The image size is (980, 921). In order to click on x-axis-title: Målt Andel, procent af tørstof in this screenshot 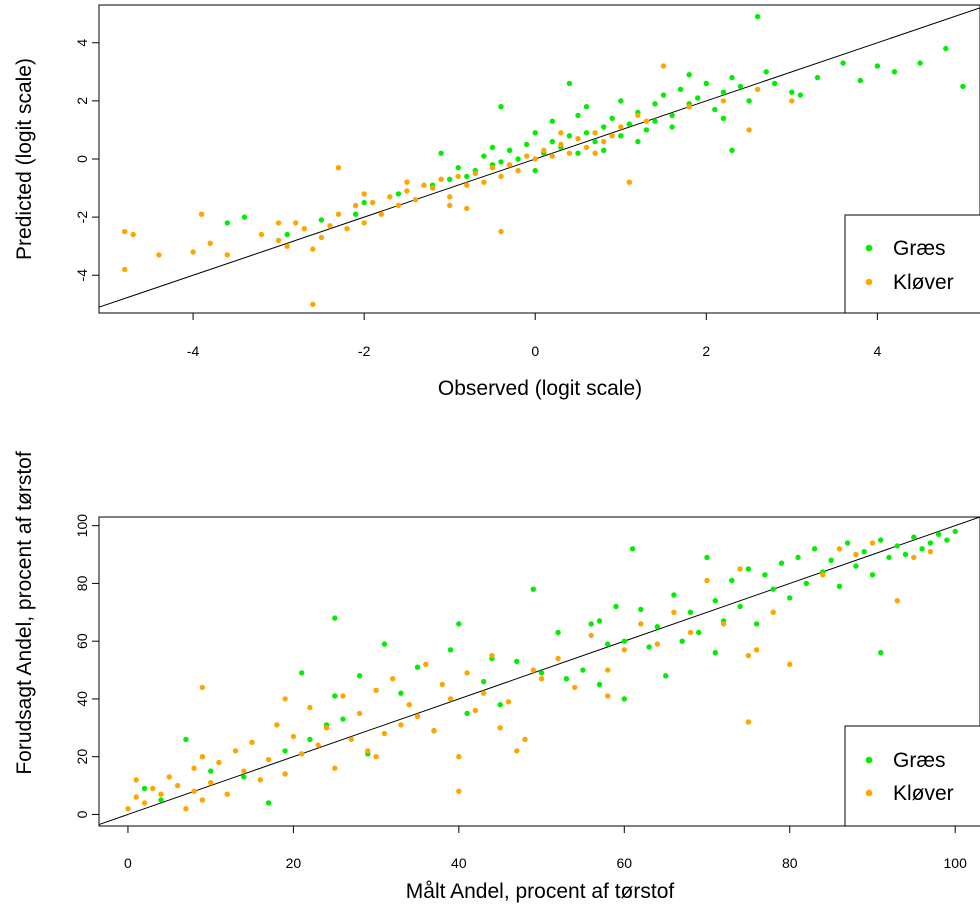, I will do `click(540, 891)`.